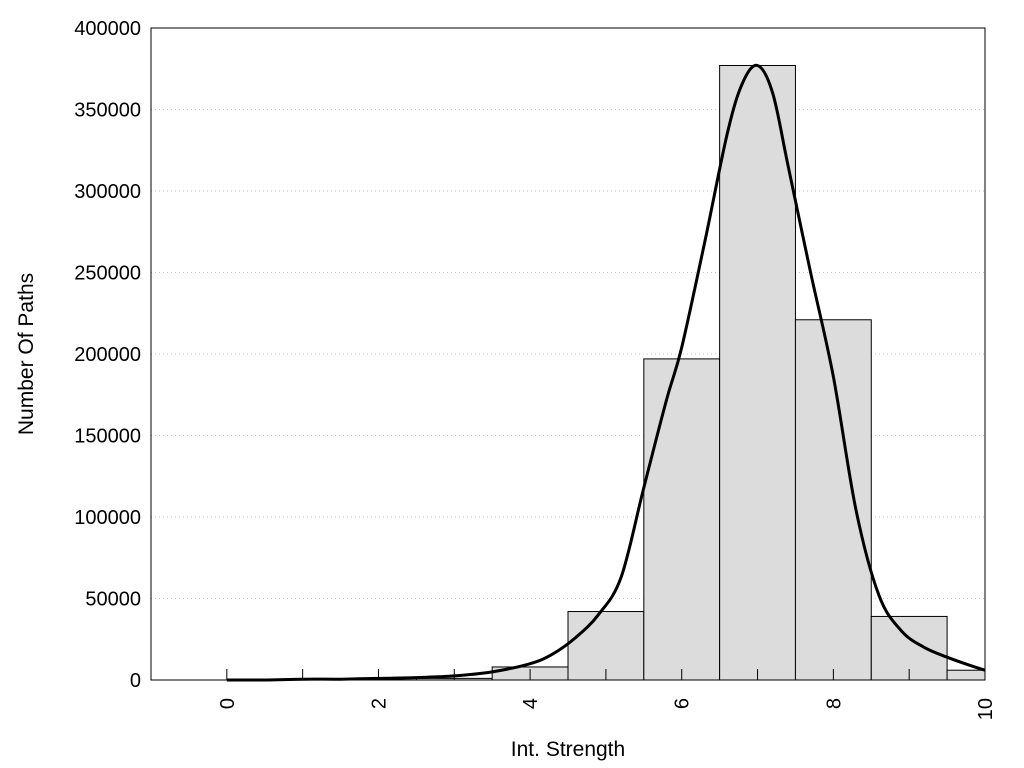 The width and height of the screenshot is (1024, 768). Describe the element at coordinates (107, 274) in the screenshot. I see `y-tick-label: 250000` at that location.